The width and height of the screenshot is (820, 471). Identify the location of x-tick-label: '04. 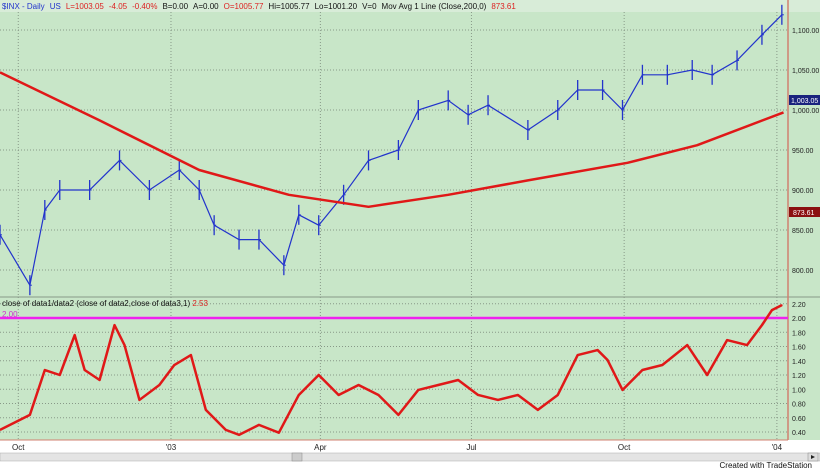
(777, 447).